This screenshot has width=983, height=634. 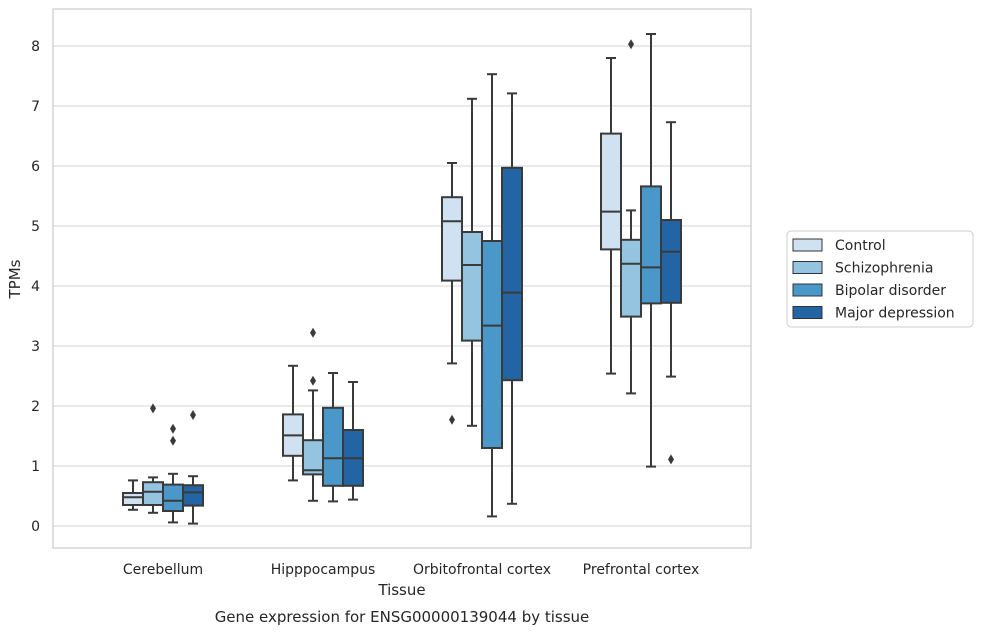 What do you see at coordinates (890, 291) in the screenshot?
I see `legend-label-3: Bipolar disorder` at bounding box center [890, 291].